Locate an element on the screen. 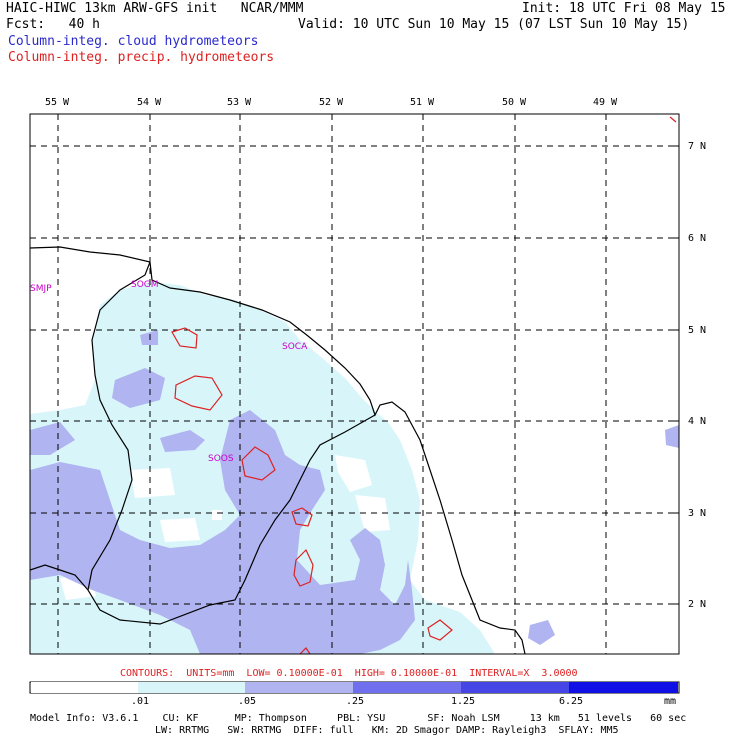  colorbar-unit: mm is located at coordinates (670, 701).